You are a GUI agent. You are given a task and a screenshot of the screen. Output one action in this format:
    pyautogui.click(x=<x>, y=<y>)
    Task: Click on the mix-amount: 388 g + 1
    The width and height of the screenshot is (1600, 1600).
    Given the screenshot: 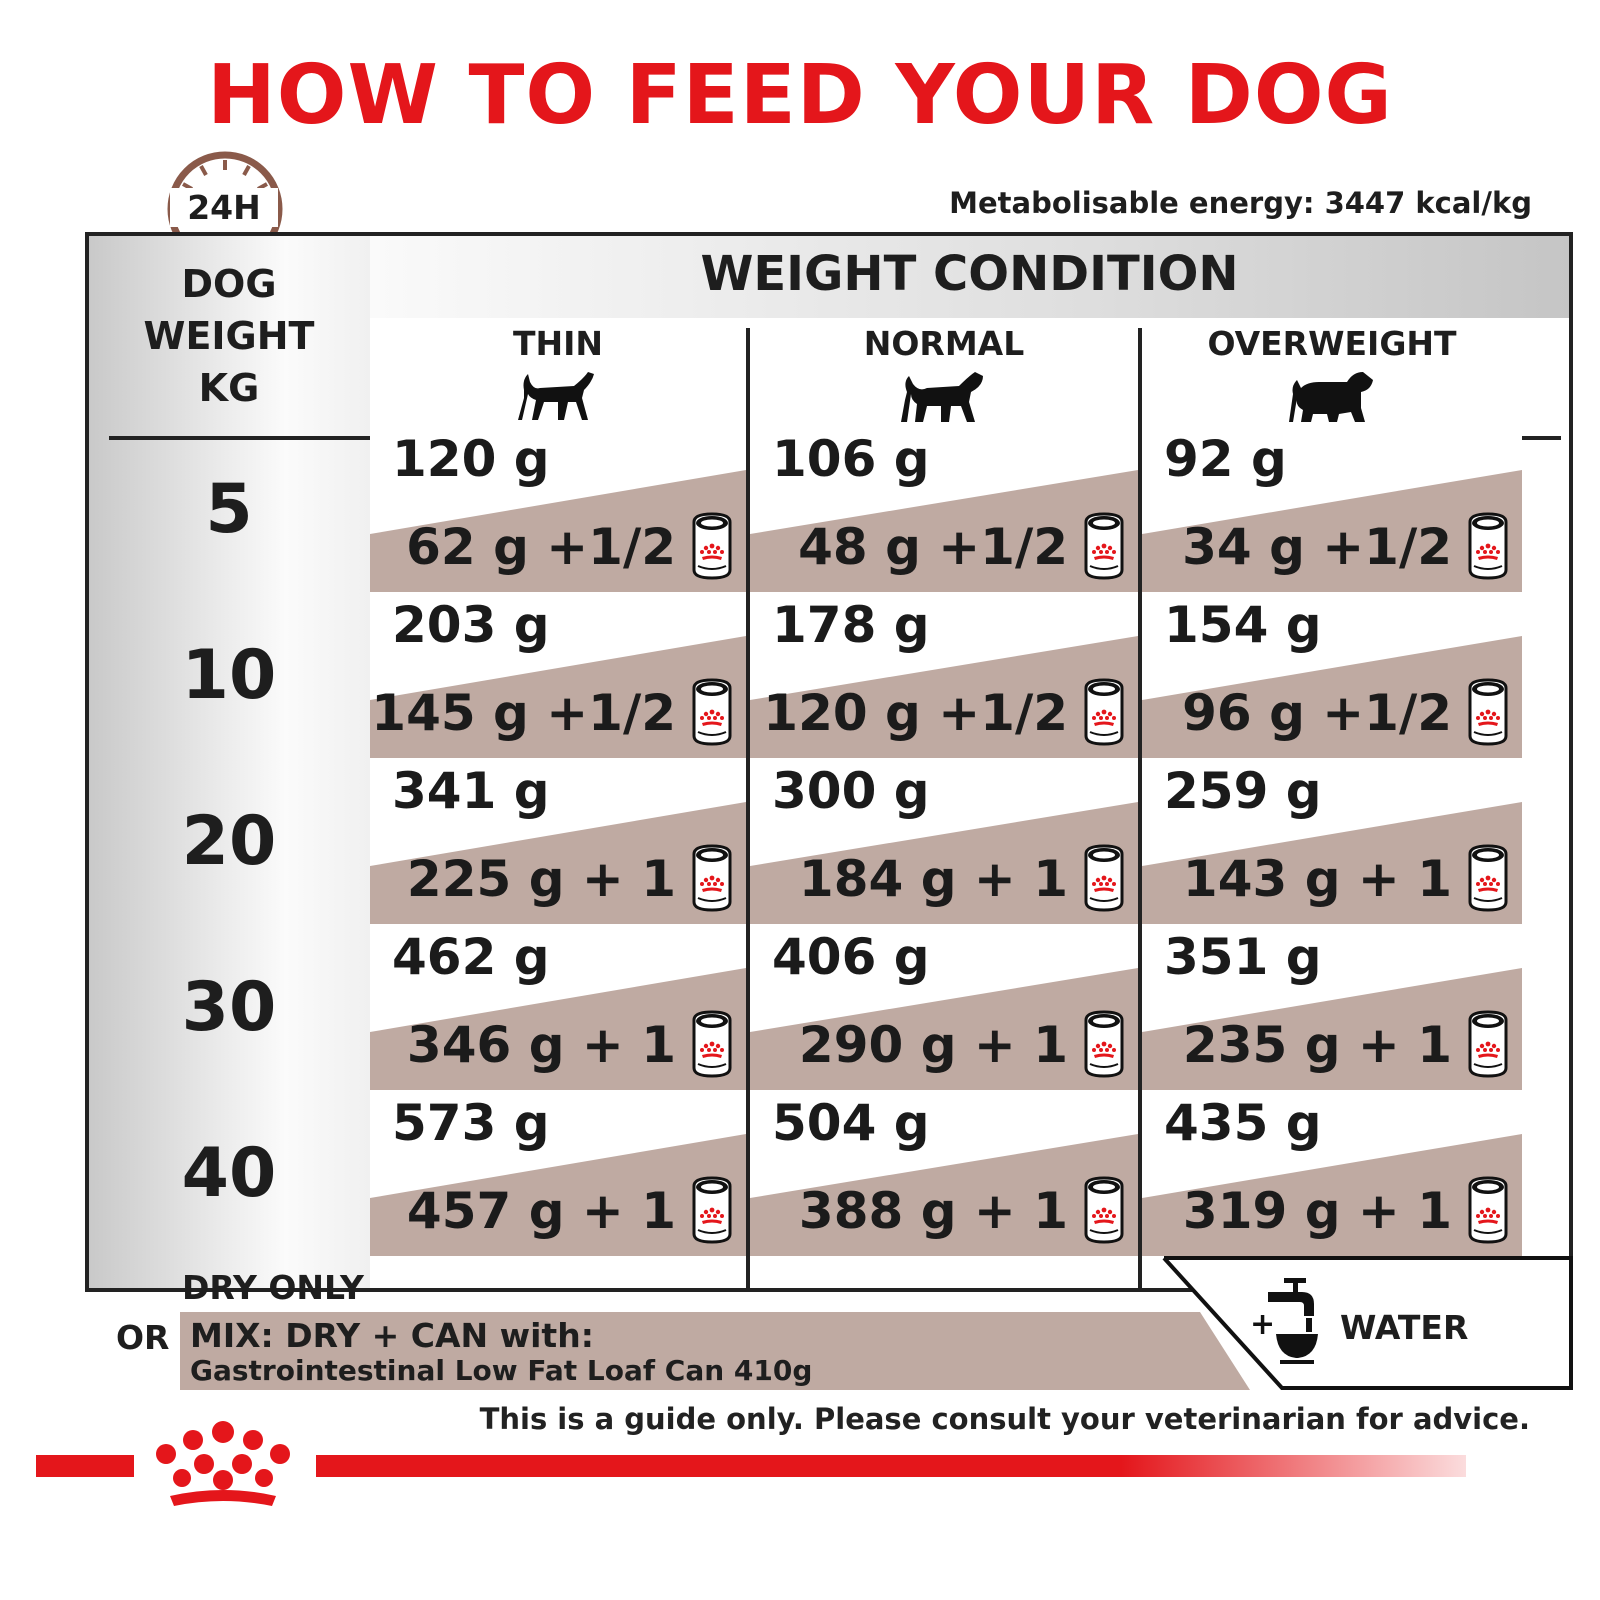 What is the action you would take?
    pyautogui.click(x=933, y=1211)
    